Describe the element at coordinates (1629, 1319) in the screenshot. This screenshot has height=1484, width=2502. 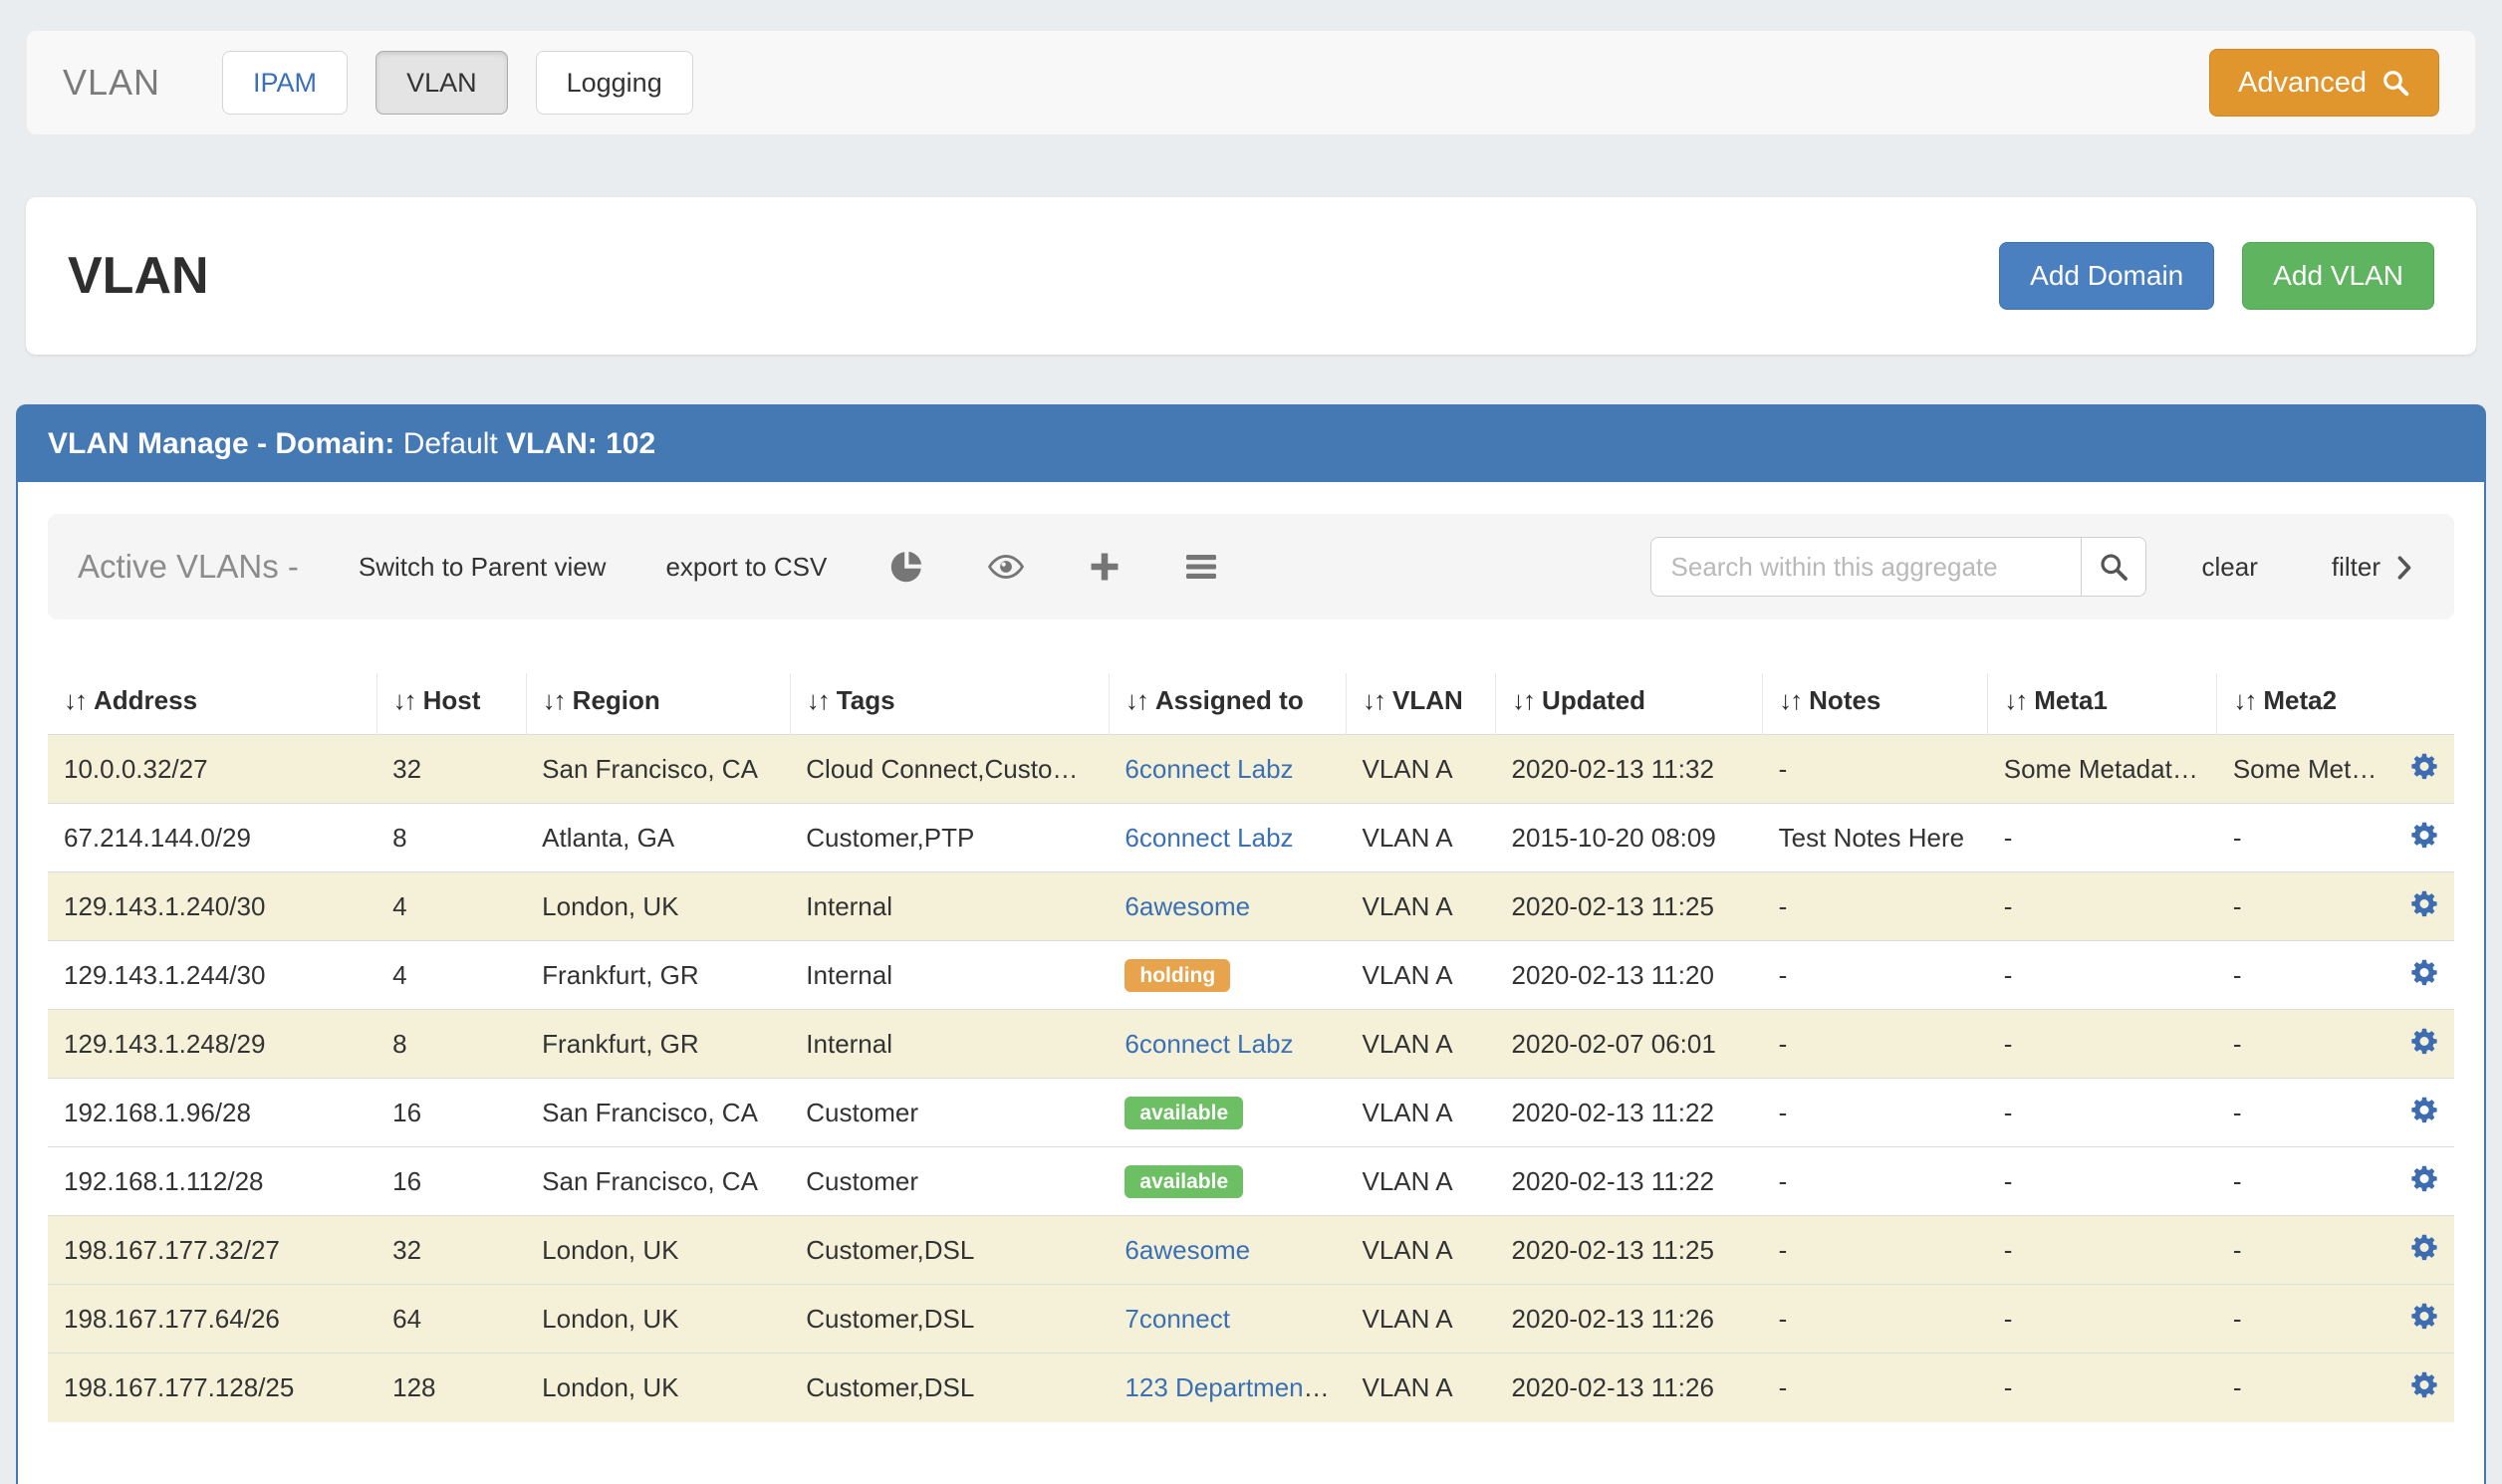
I see `cell-updated: 2020-02-13 11:26` at that location.